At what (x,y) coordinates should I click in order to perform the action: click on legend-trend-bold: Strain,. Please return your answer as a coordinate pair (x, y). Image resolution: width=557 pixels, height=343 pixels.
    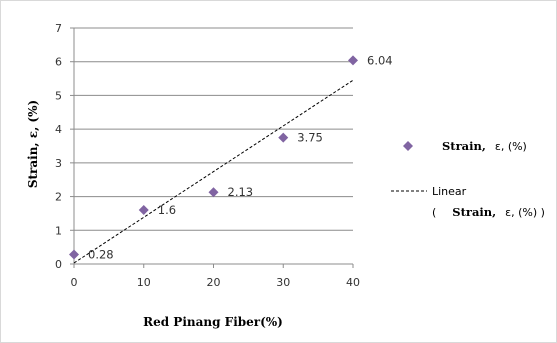
    Looking at the image, I should click on (474, 212).